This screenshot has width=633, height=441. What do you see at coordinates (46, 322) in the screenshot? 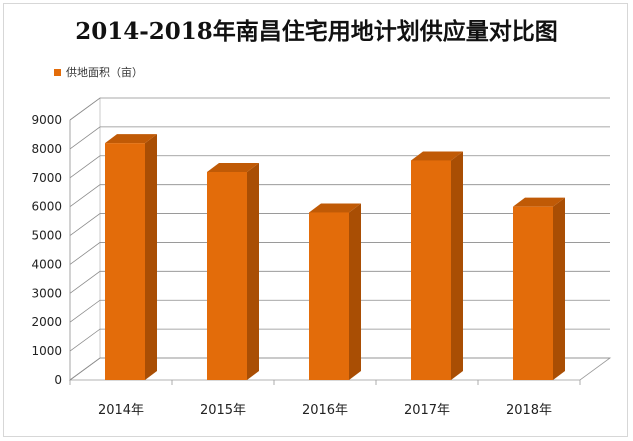
I see `y-tick-label: 2000` at bounding box center [46, 322].